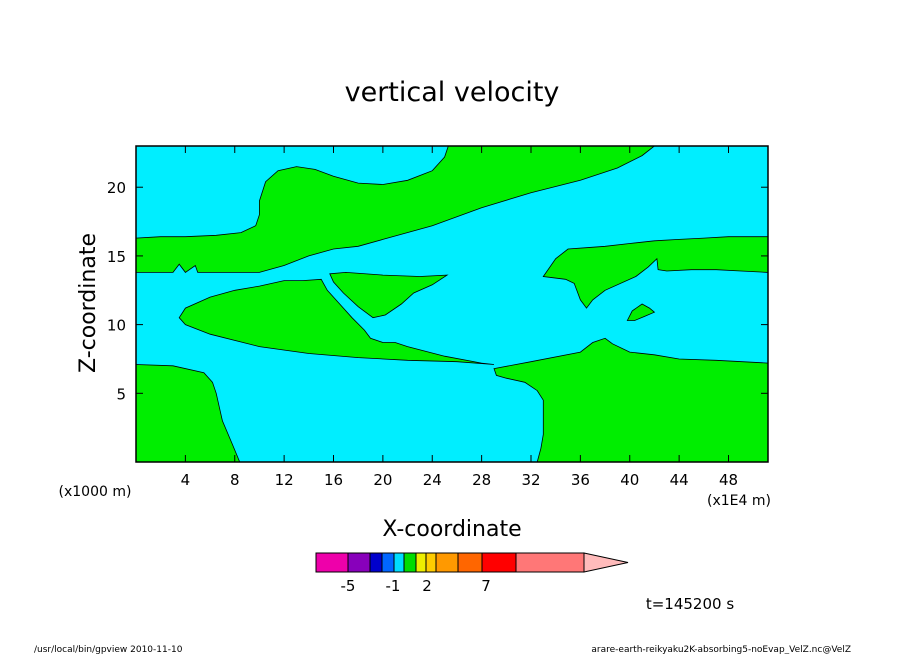 The height and width of the screenshot is (654, 904). I want to click on x-tick-label-40: 40, so click(629, 480).